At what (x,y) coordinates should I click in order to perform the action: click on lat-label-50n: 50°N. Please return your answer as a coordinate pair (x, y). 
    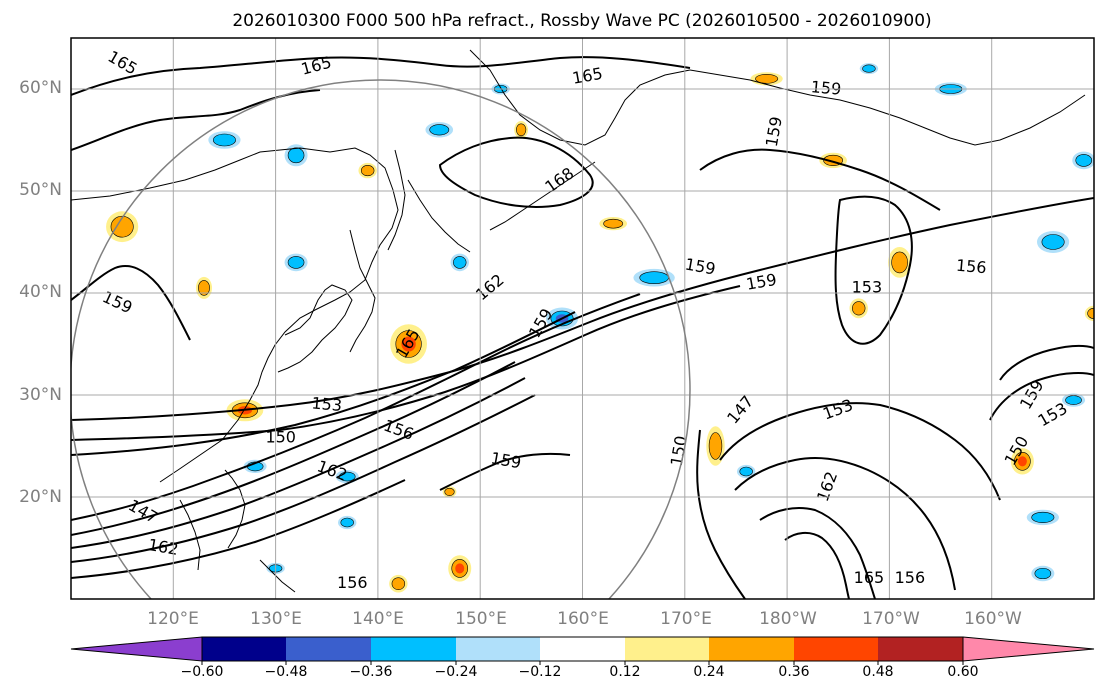
    Looking at the image, I should click on (40, 190).